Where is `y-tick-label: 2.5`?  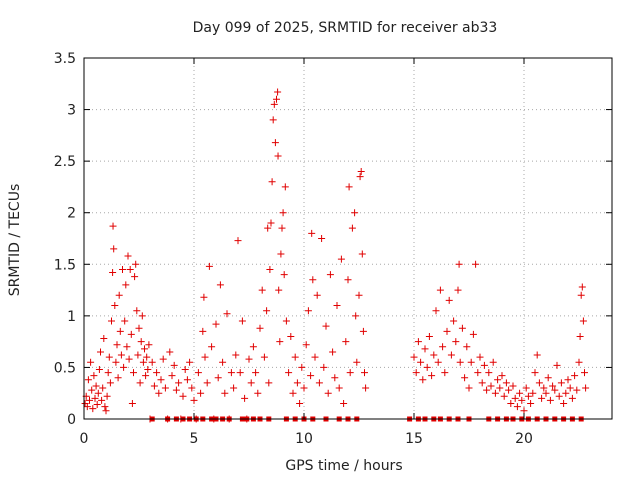
y-tick-label: 2.5 is located at coordinates (65, 162).